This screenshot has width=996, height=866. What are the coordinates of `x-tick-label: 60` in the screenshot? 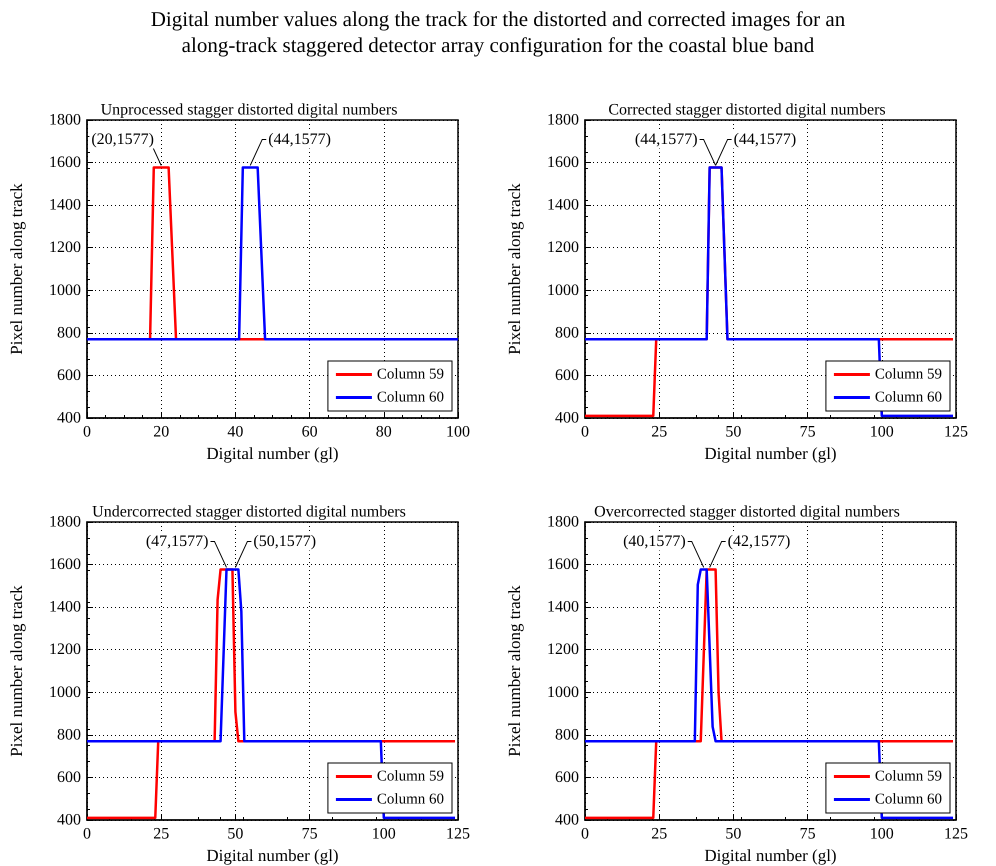 It's located at (310, 432).